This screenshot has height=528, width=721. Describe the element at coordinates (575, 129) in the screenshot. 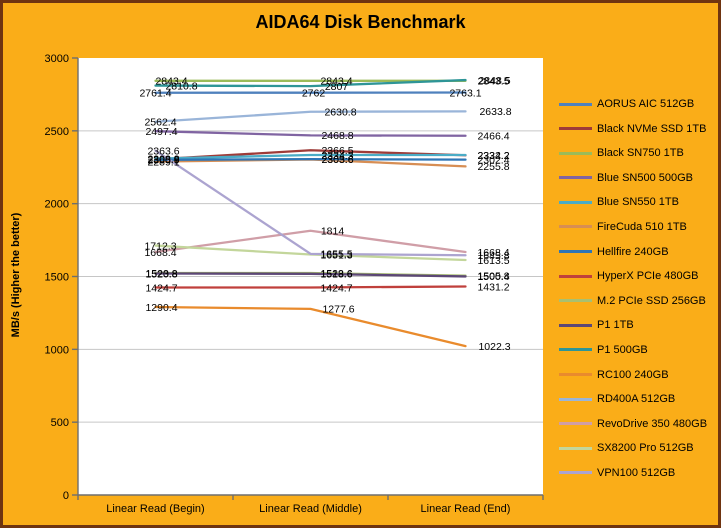

I see `legend-swatch-black-nvme-ssd-1tb` at that location.